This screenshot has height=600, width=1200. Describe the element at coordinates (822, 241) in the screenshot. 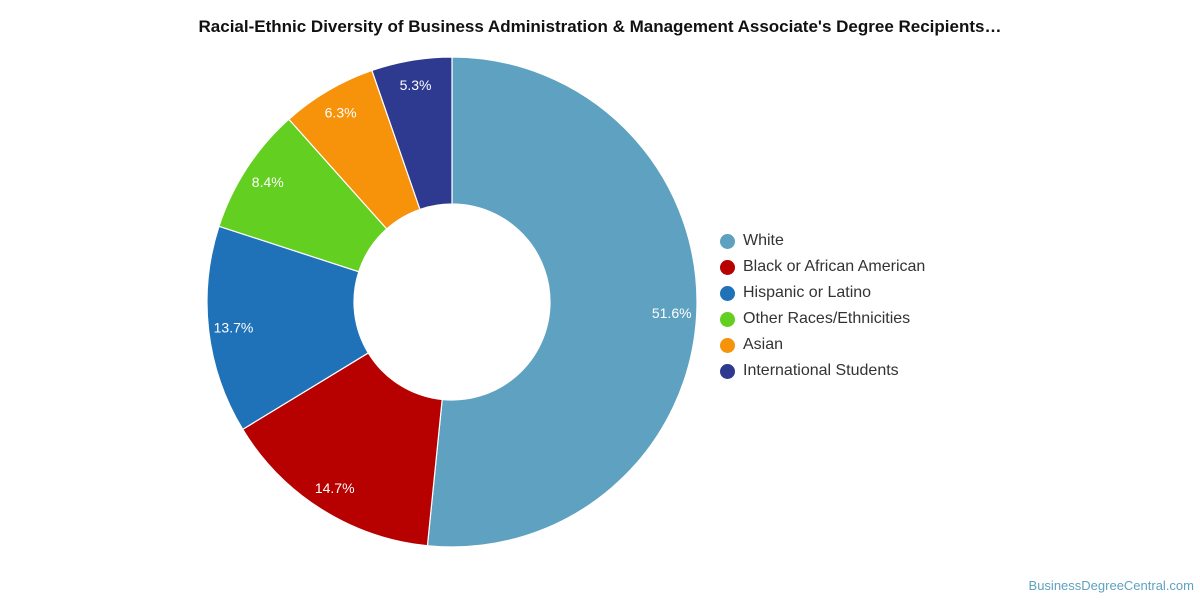

I see `legend-item-white: White` at that location.